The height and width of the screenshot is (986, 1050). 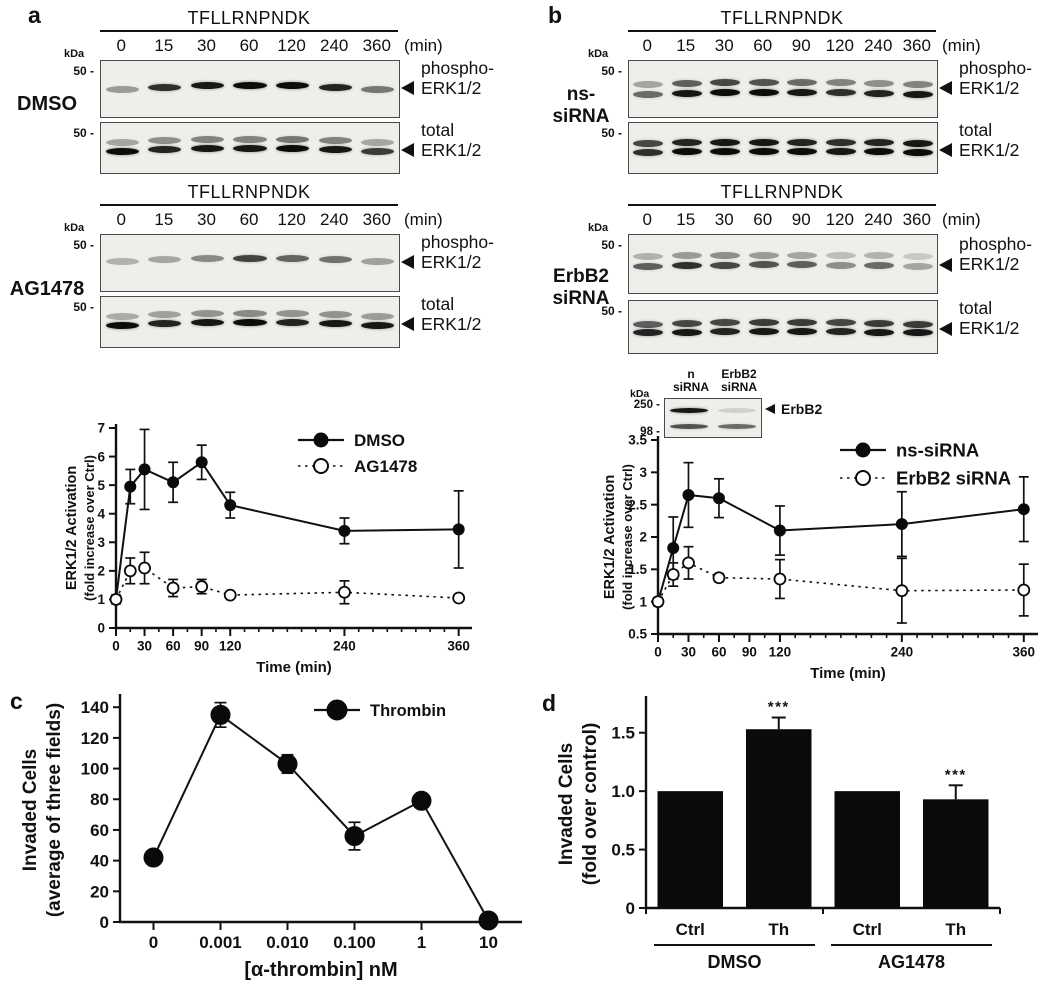 I want to click on time-label: 30, so click(x=724, y=45).